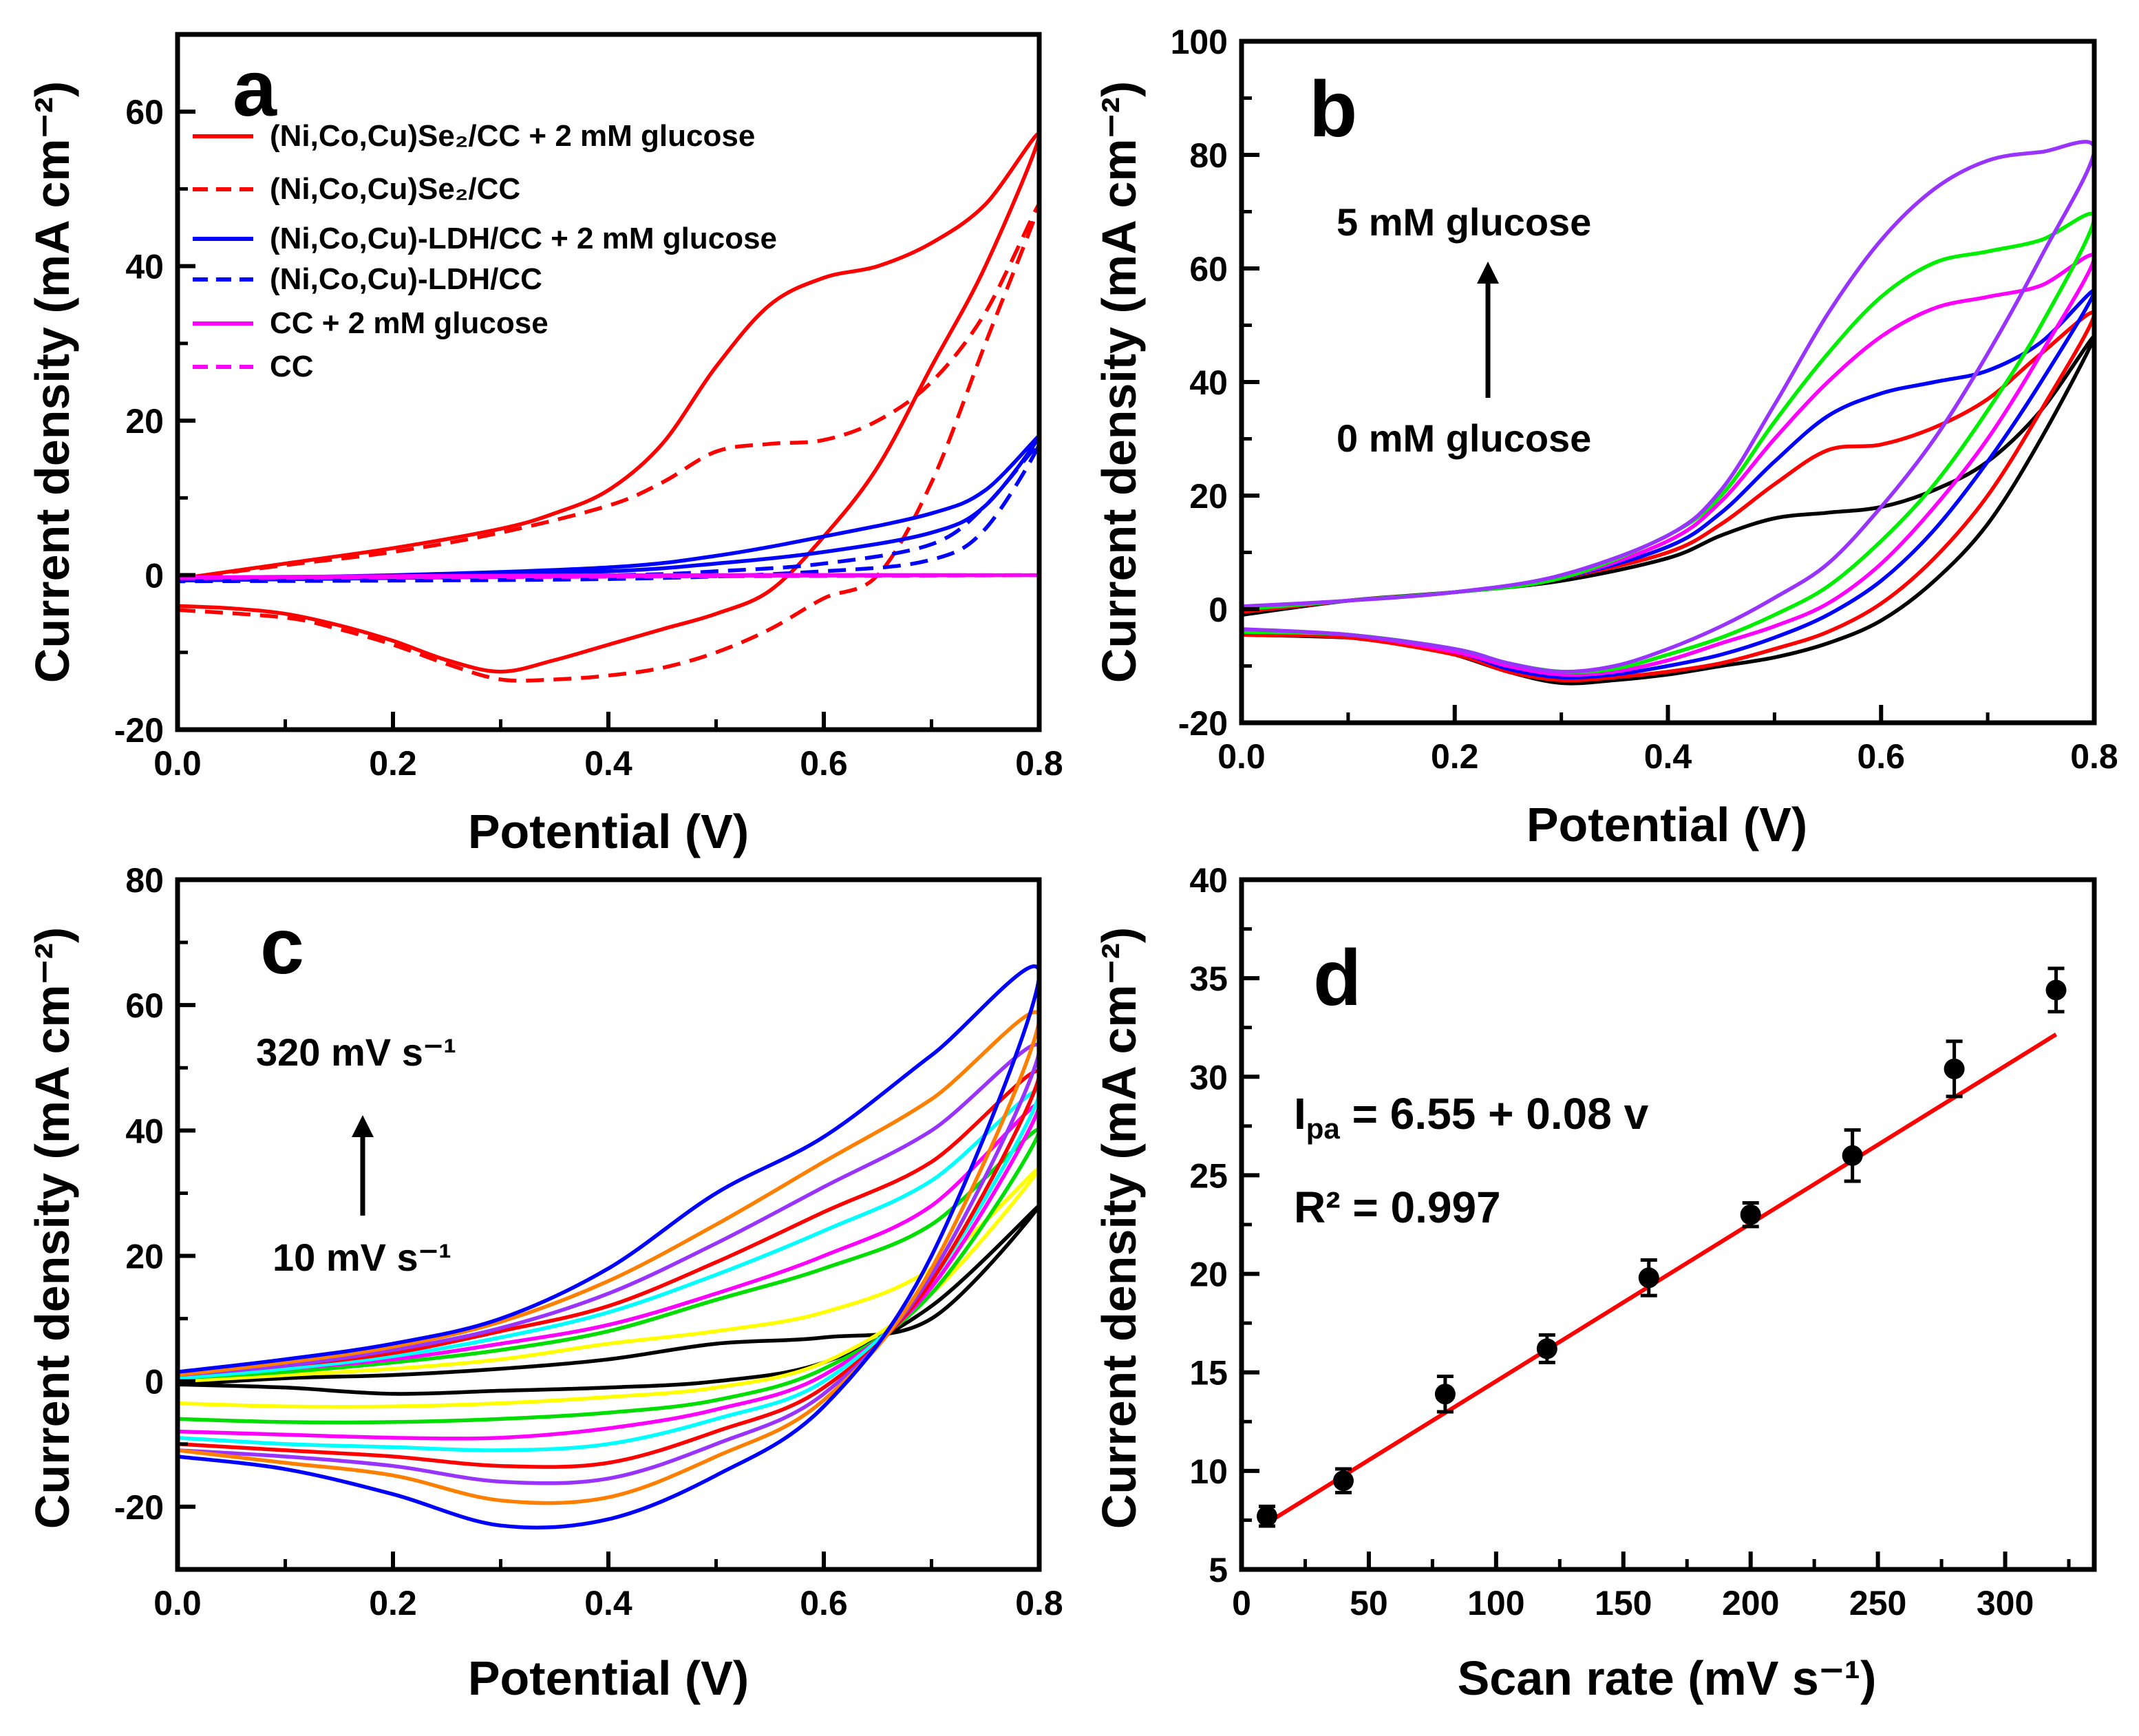  Describe the element at coordinates (1397, 1207) in the screenshot. I see `r-squared: R² = 0.997` at that location.